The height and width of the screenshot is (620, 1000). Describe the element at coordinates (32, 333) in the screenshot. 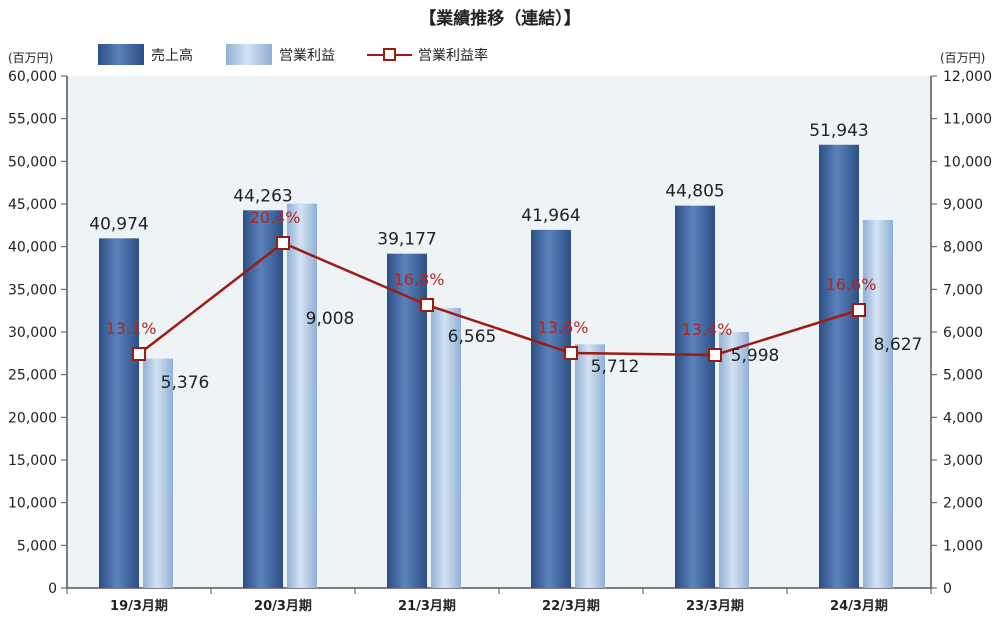

I see `left-tick-label: 30,000` at that location.